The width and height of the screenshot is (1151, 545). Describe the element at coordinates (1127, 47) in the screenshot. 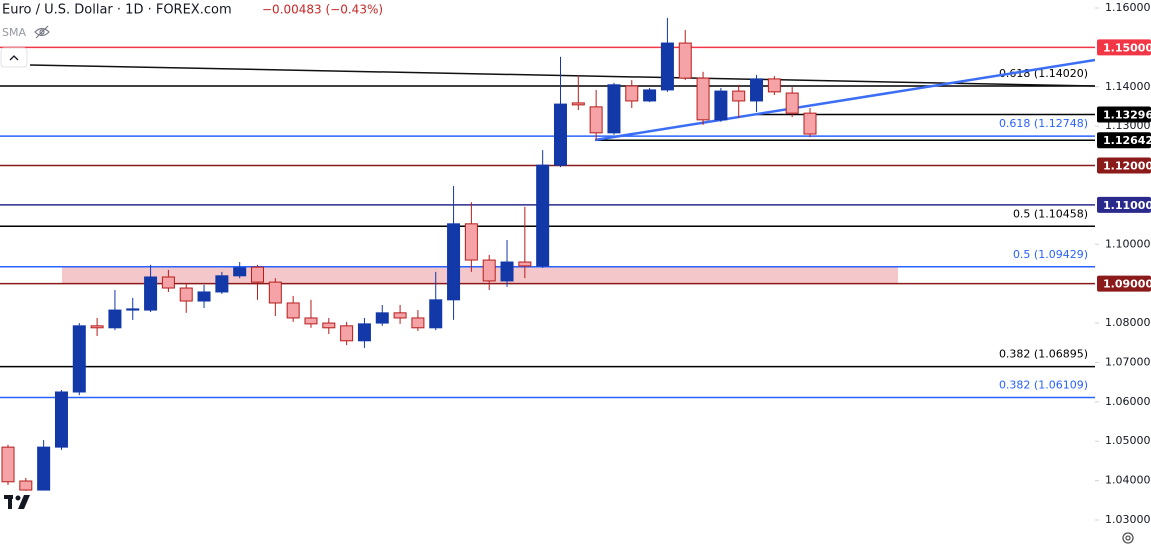

I see `level-badge-label: 1.15000` at that location.